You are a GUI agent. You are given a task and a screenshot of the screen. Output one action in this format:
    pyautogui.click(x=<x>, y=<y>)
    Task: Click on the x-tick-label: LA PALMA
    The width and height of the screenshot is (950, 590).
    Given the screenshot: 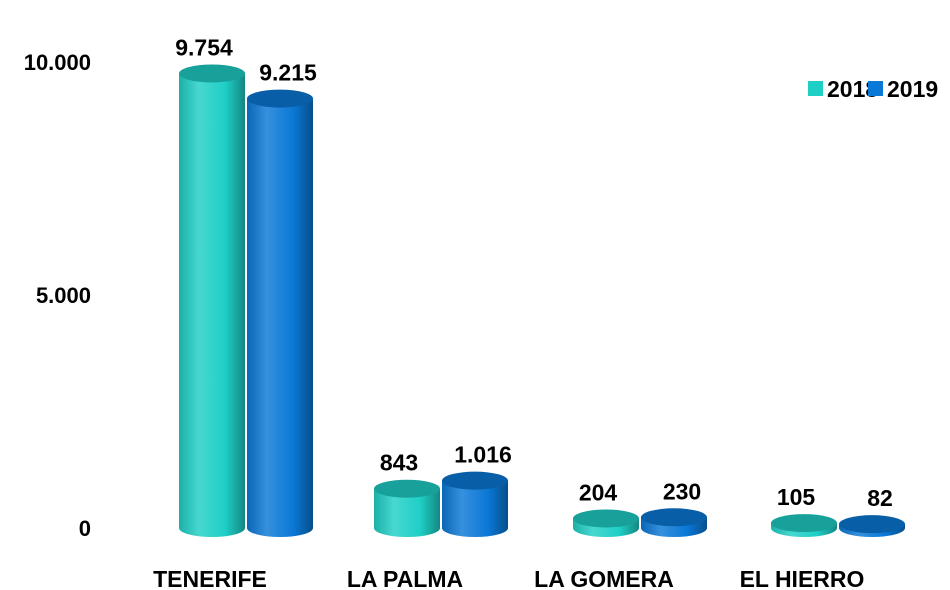 What is the action you would take?
    pyautogui.click(x=405, y=578)
    